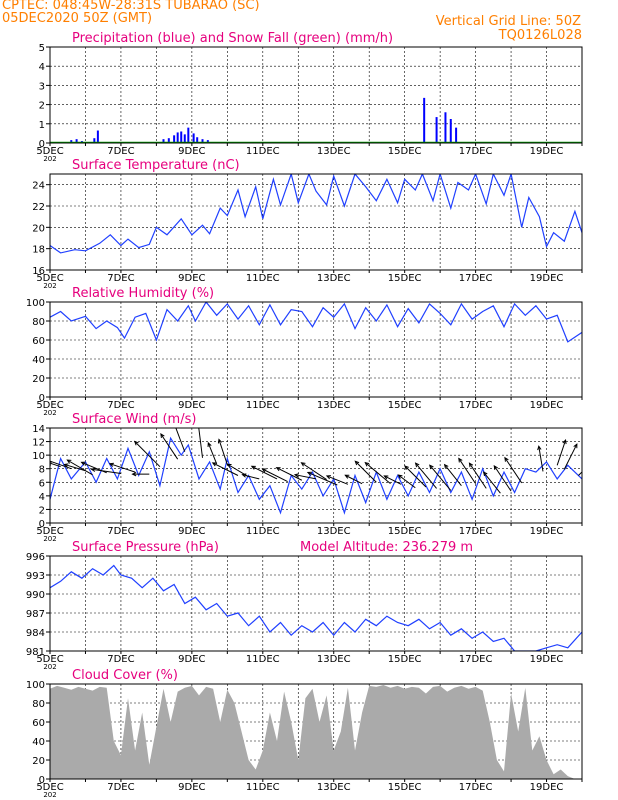 Image resolution: width=618 pixels, height=800 pixels. Describe the element at coordinates (312, 732) in the screenshot. I see `plot-cloud` at that location.